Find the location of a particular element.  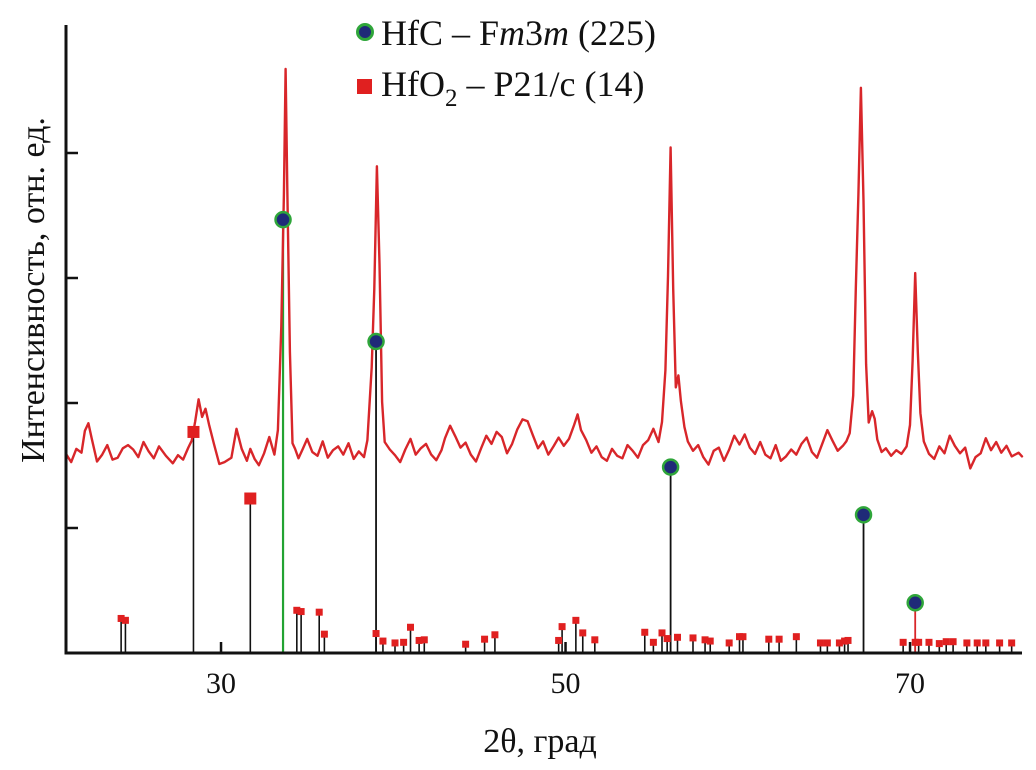

y-axis-label: Интенсивность, отн. ед. is located at coordinates (33, 290).